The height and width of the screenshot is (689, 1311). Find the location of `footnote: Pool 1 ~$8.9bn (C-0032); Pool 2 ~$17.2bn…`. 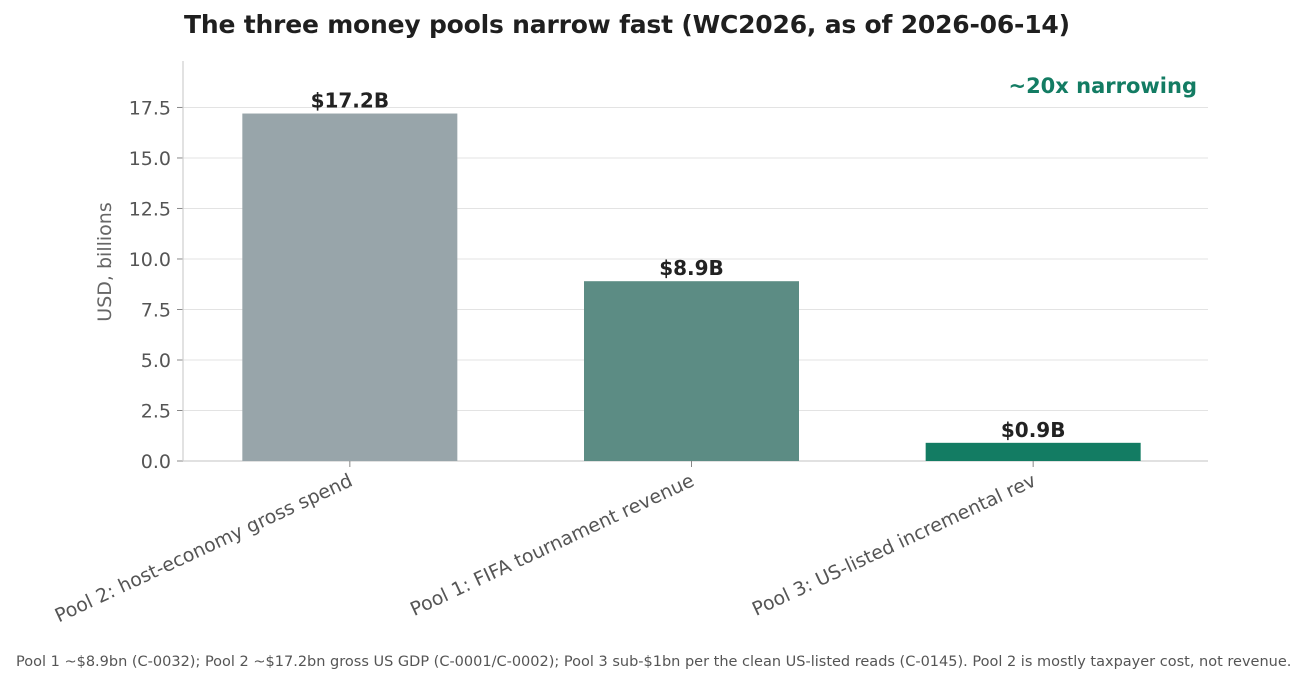

footnote: Pool 1 ~$8.9bn (C-0032); Pool 2 ~$17.2bn… is located at coordinates (654, 662).